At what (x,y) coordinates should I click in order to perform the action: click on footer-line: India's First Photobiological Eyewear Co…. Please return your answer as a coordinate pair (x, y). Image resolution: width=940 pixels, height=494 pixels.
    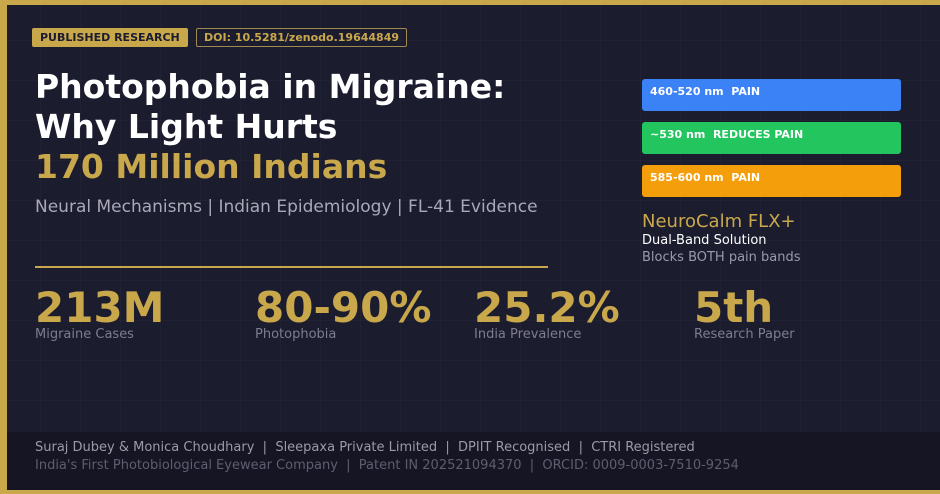
    Looking at the image, I should click on (387, 465).